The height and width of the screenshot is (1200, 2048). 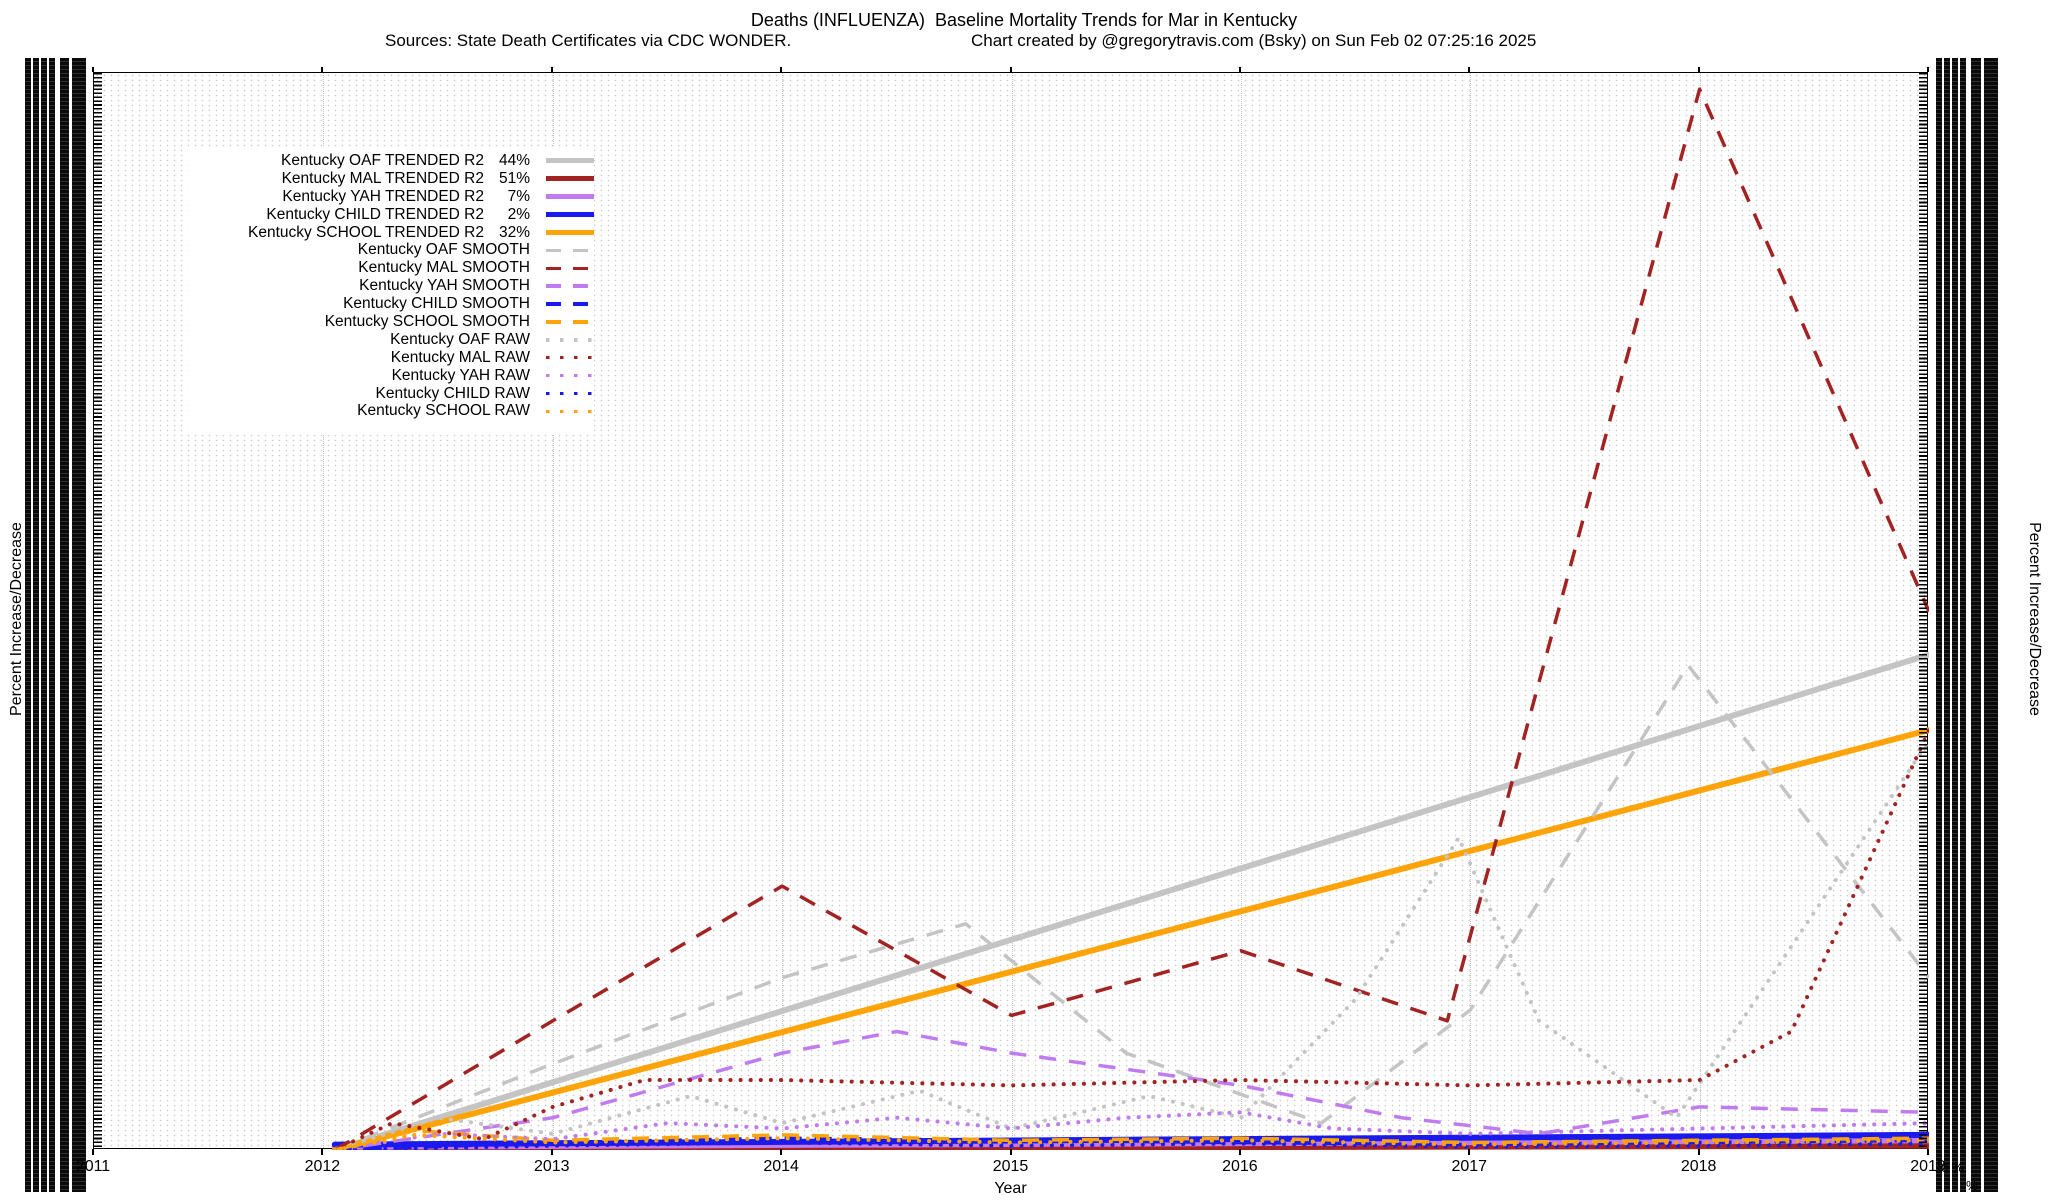 What do you see at coordinates (383, 196) in the screenshot?
I see `legend-label: Kentucky YAH TRENDED R2` at bounding box center [383, 196].